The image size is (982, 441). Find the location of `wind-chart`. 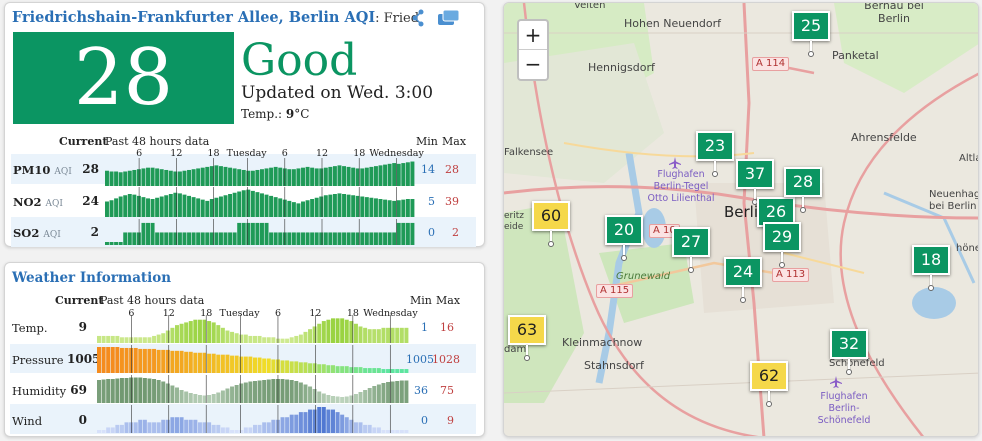

wind-chart is located at coordinates (253, 419).